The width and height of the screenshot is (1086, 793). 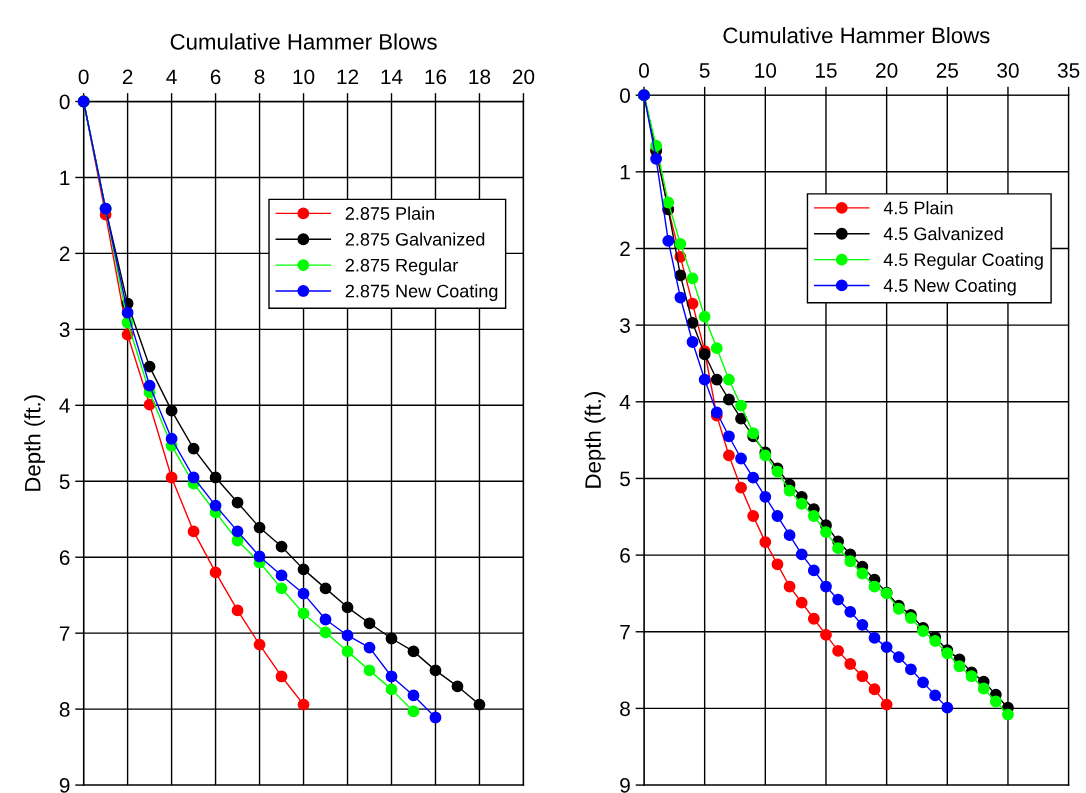 I want to click on x-tick-label: 8, so click(x=259, y=77).